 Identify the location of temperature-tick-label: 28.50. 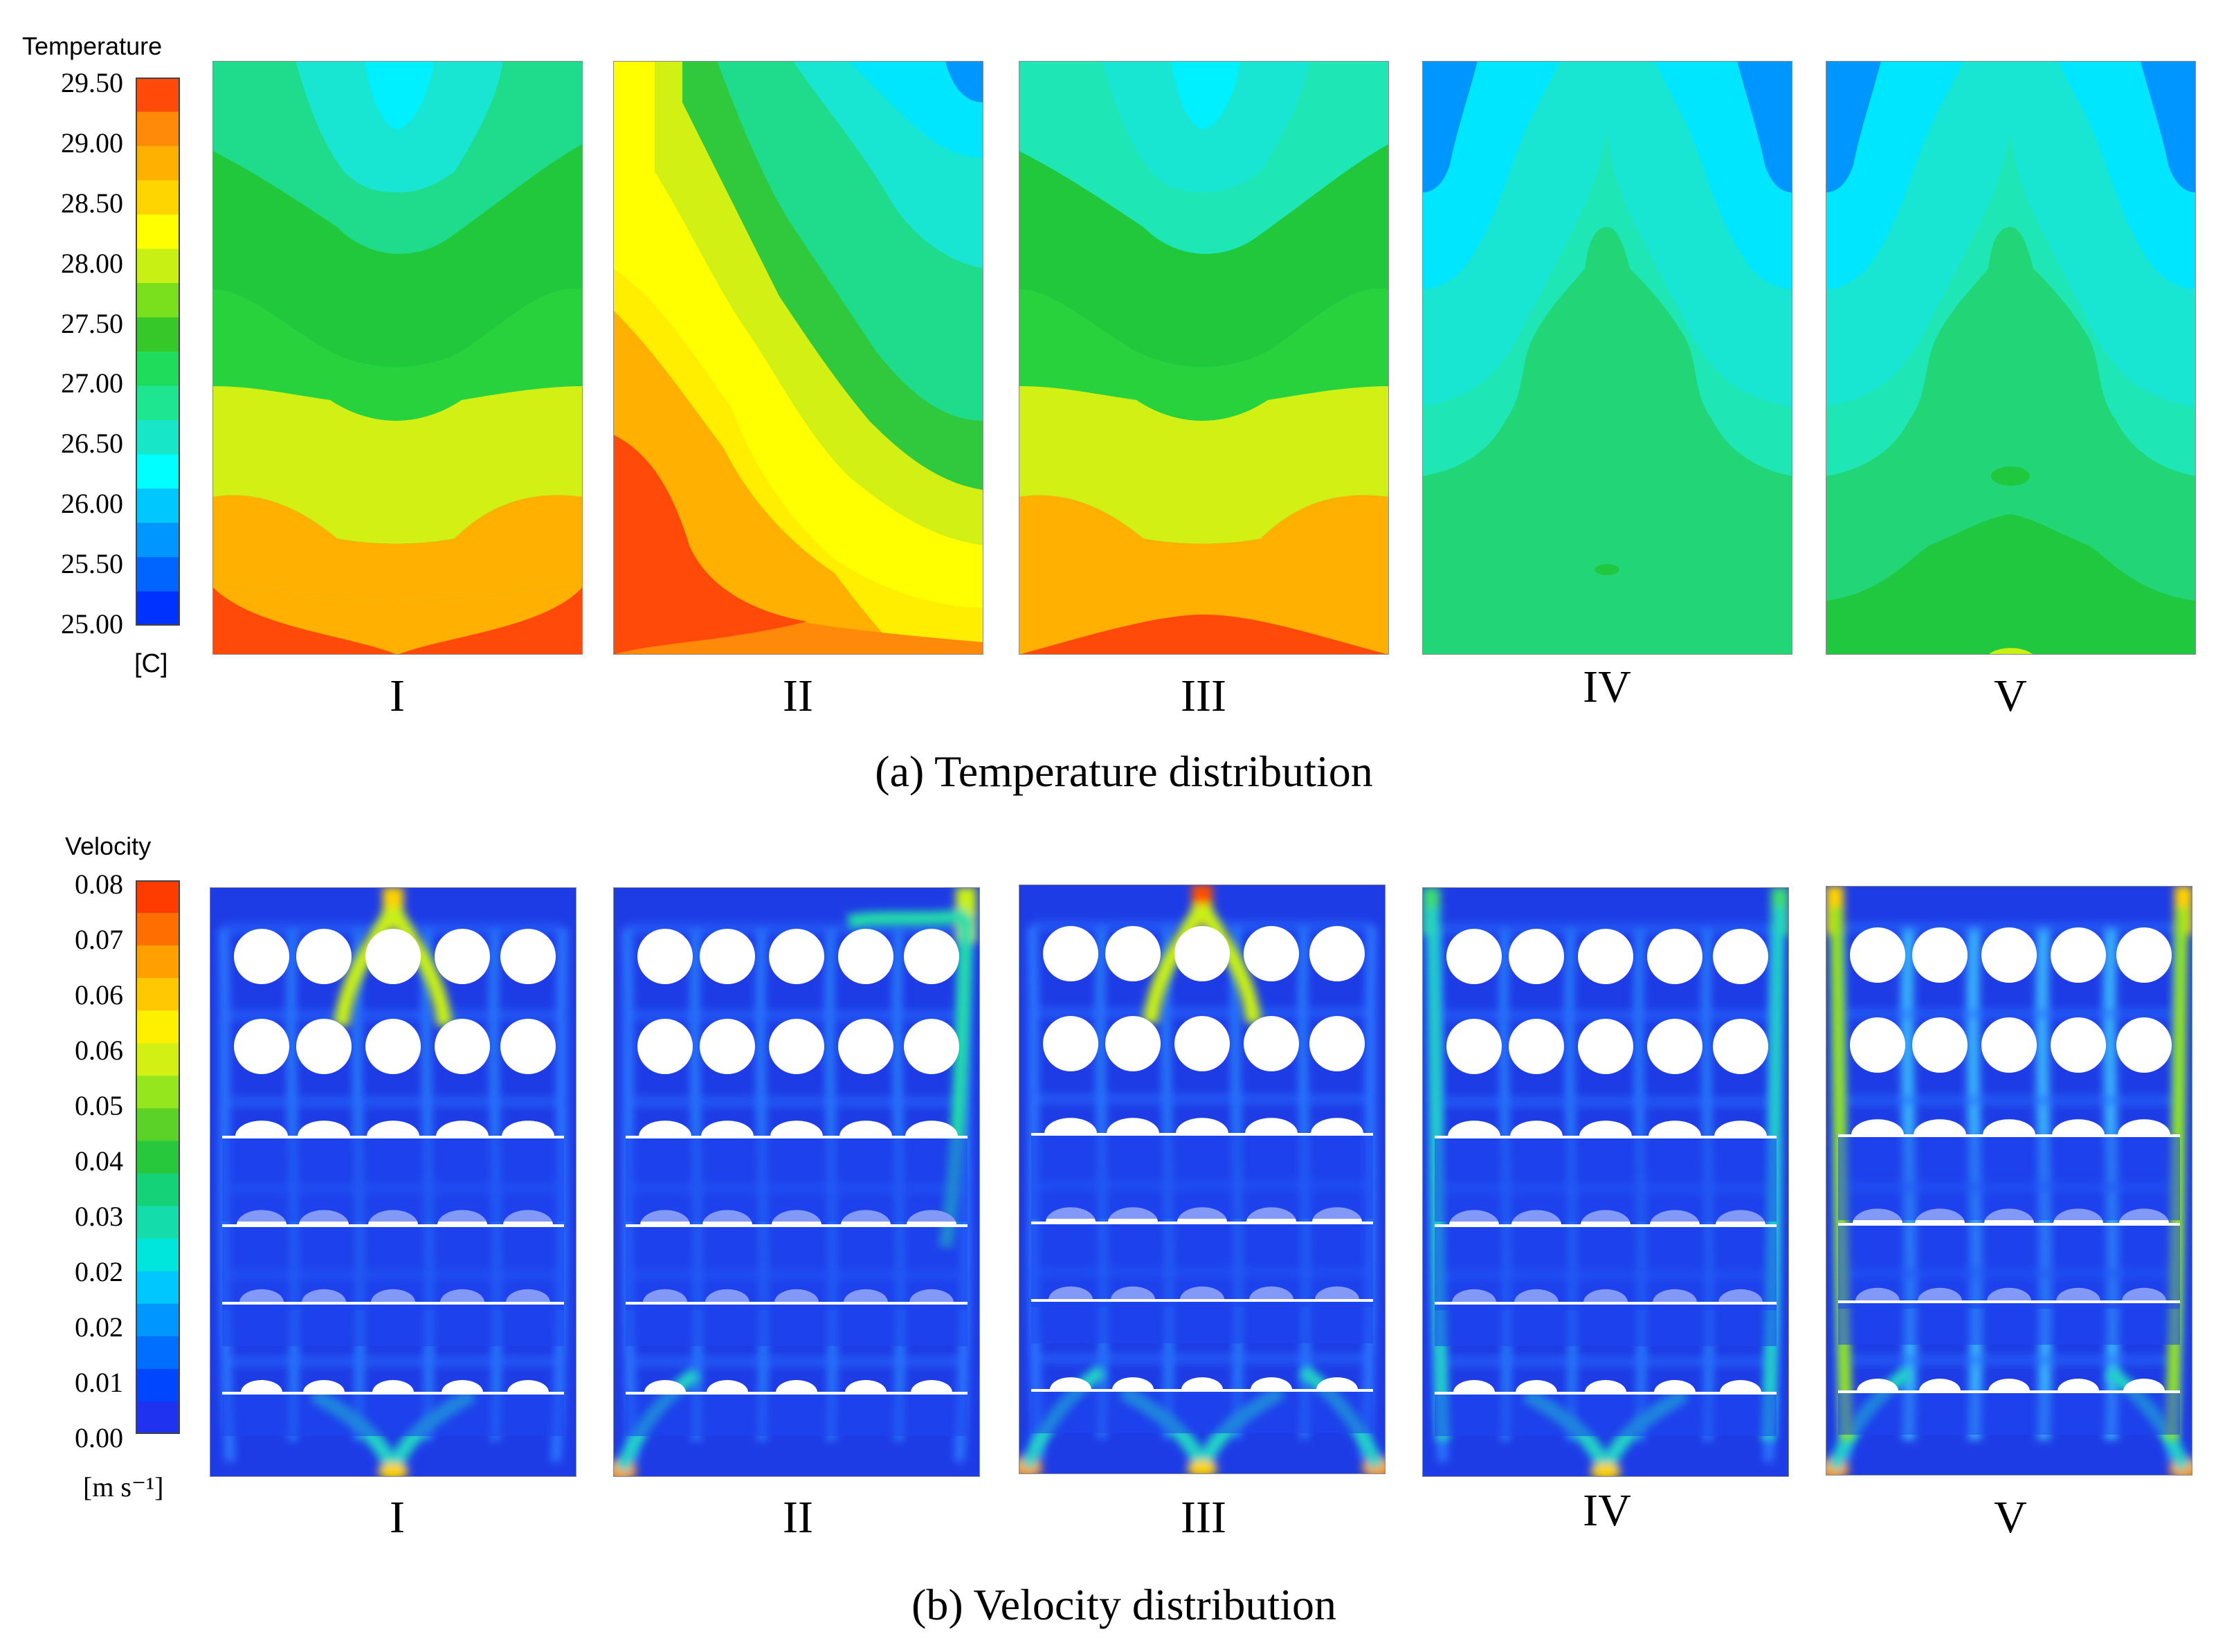
(92, 203).